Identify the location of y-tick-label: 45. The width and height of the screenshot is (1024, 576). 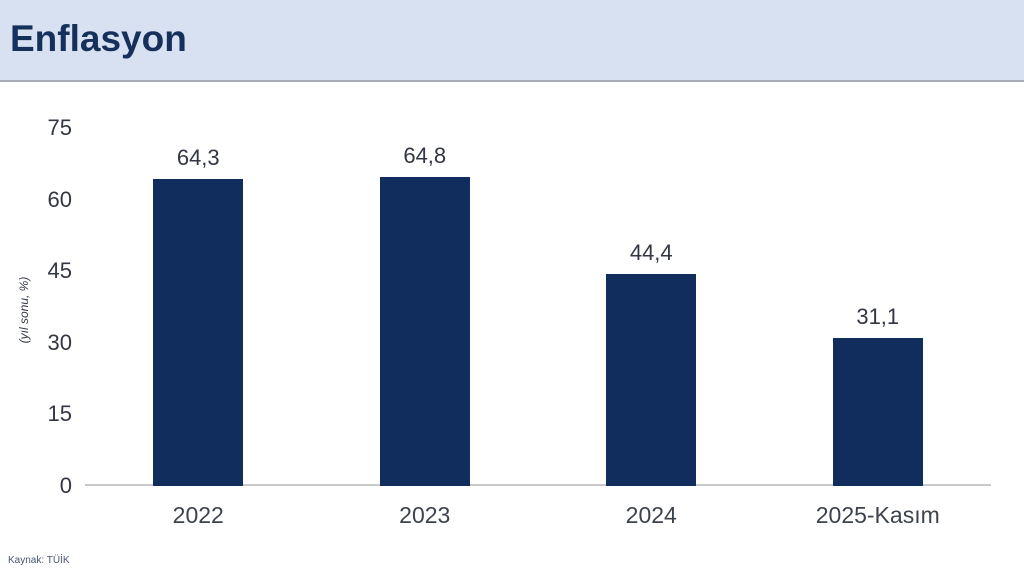
(59, 271).